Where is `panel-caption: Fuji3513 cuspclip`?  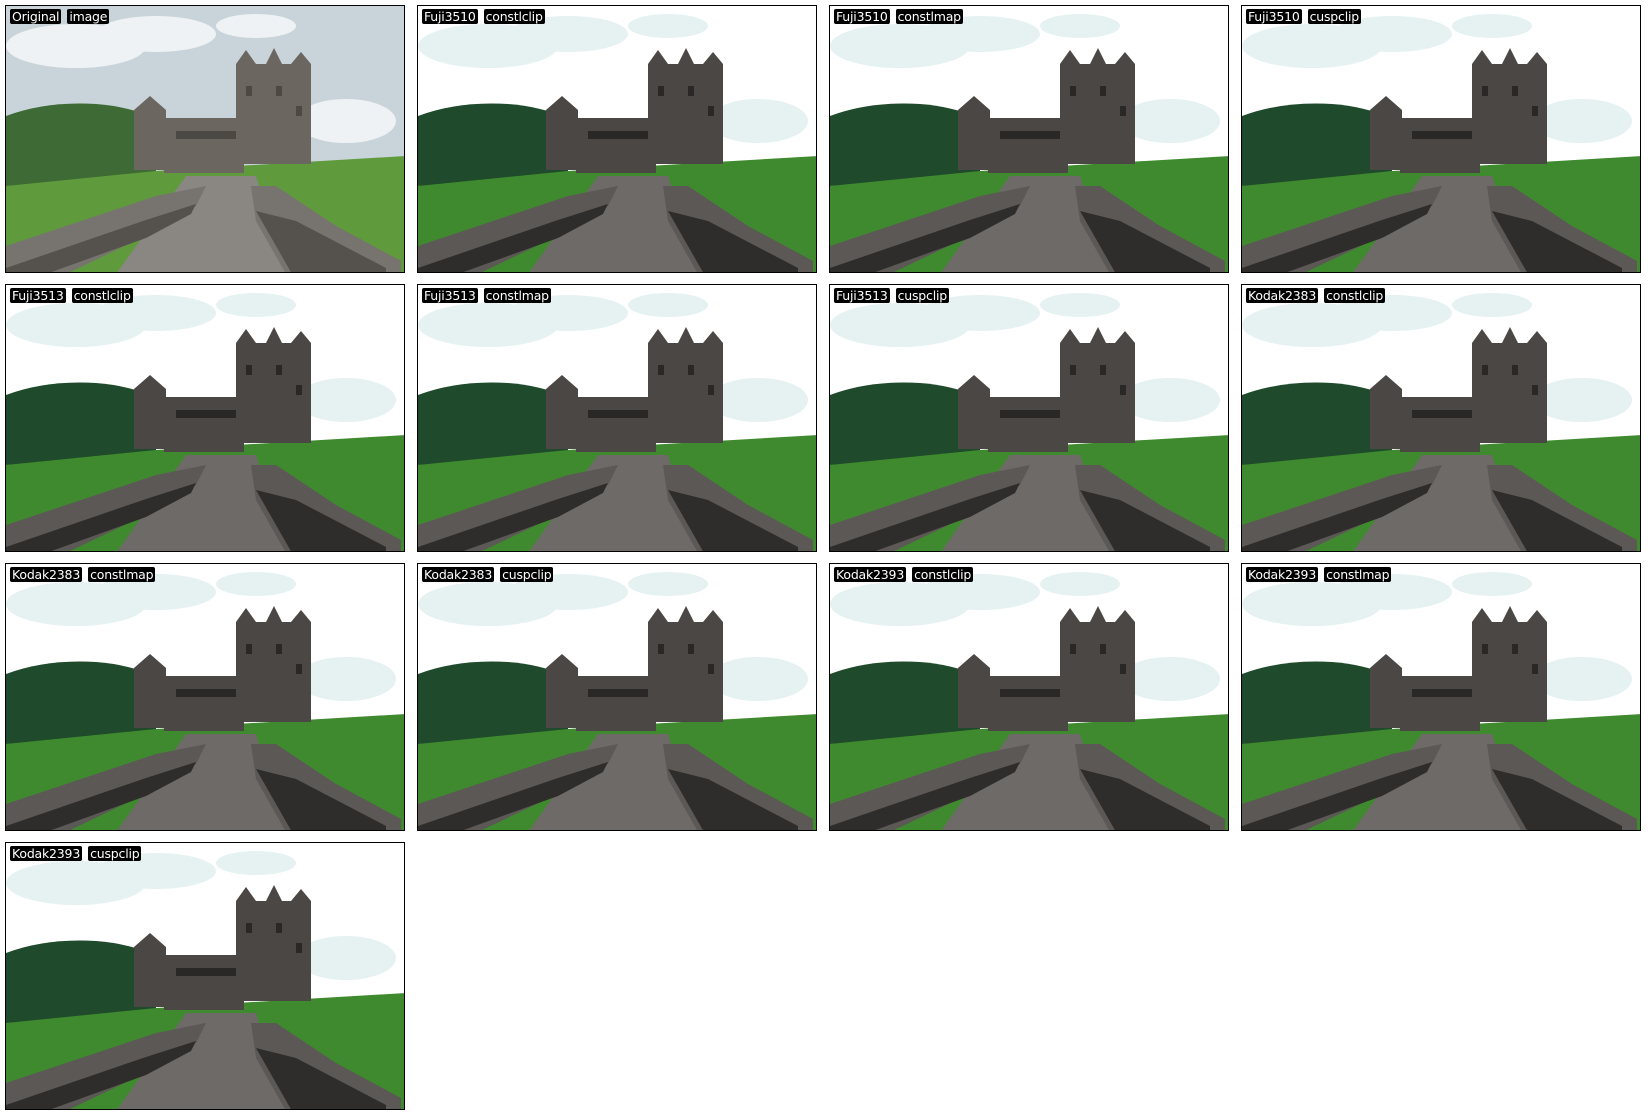
panel-caption: Fuji3513 cuspclip is located at coordinates (891, 295).